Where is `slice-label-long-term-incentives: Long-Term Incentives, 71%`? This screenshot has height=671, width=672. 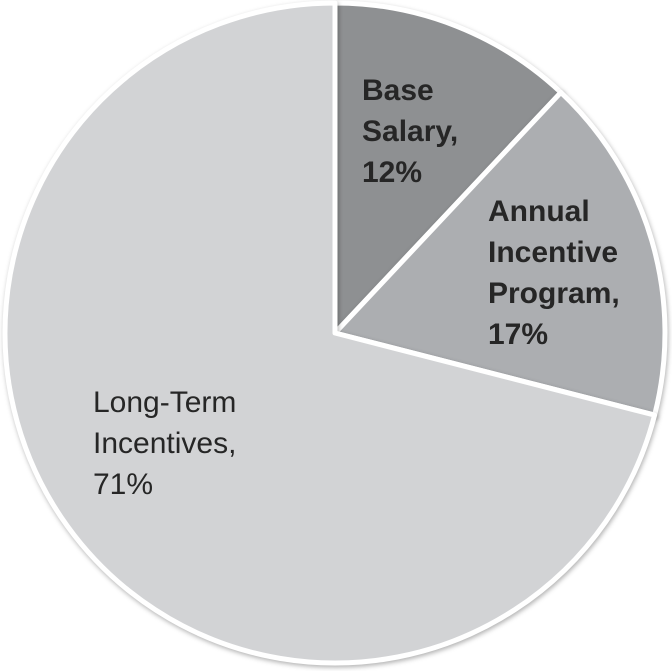 slice-label-long-term-incentives: Long-Term Incentives, 71% is located at coordinates (165, 443).